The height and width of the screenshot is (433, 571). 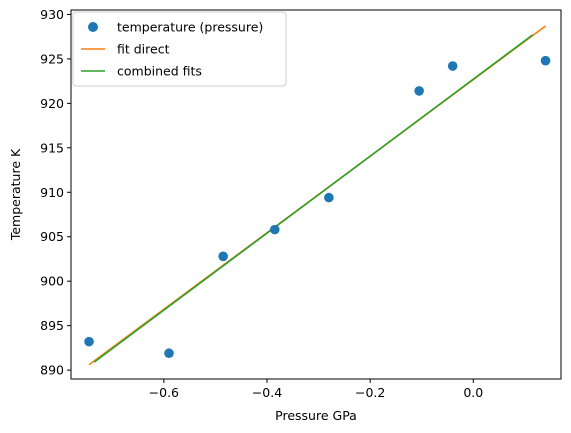 I want to click on x-axis-ticks: −0.6 −0.4 −0.2 0.0, so click(x=316, y=389).